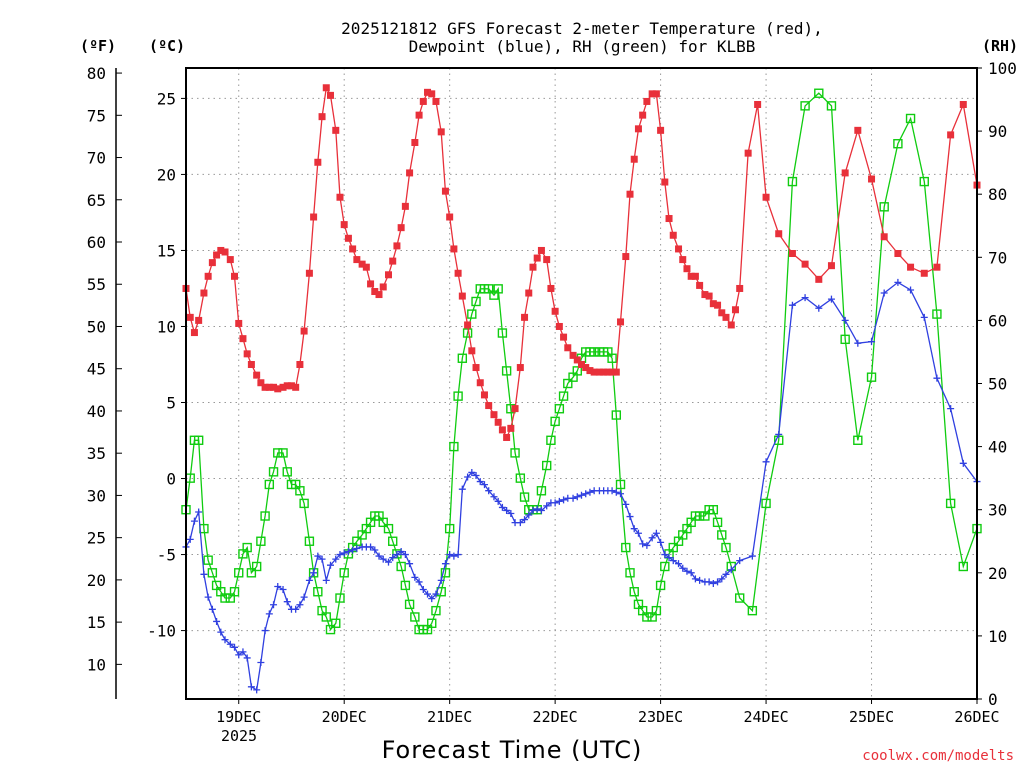  I want to click on fahrenheit-tick-label: 10, so click(96, 664).